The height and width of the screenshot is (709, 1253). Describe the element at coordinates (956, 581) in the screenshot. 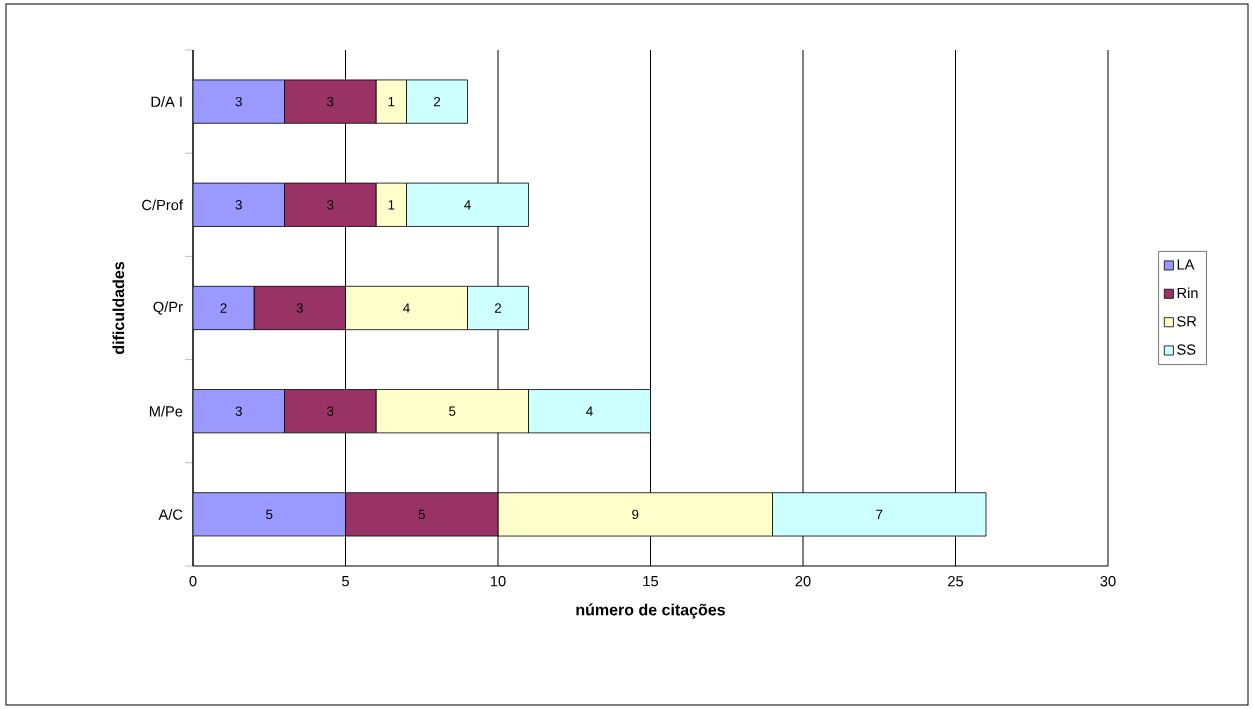

I see `x-tick-label: 25` at that location.